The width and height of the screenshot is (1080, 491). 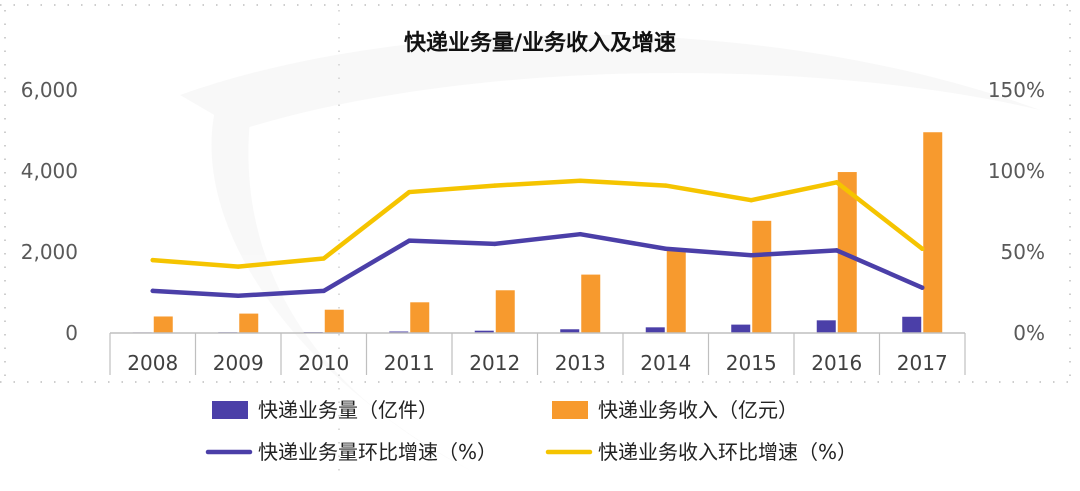 I want to click on bar-series-0-2014, so click(x=655, y=330).